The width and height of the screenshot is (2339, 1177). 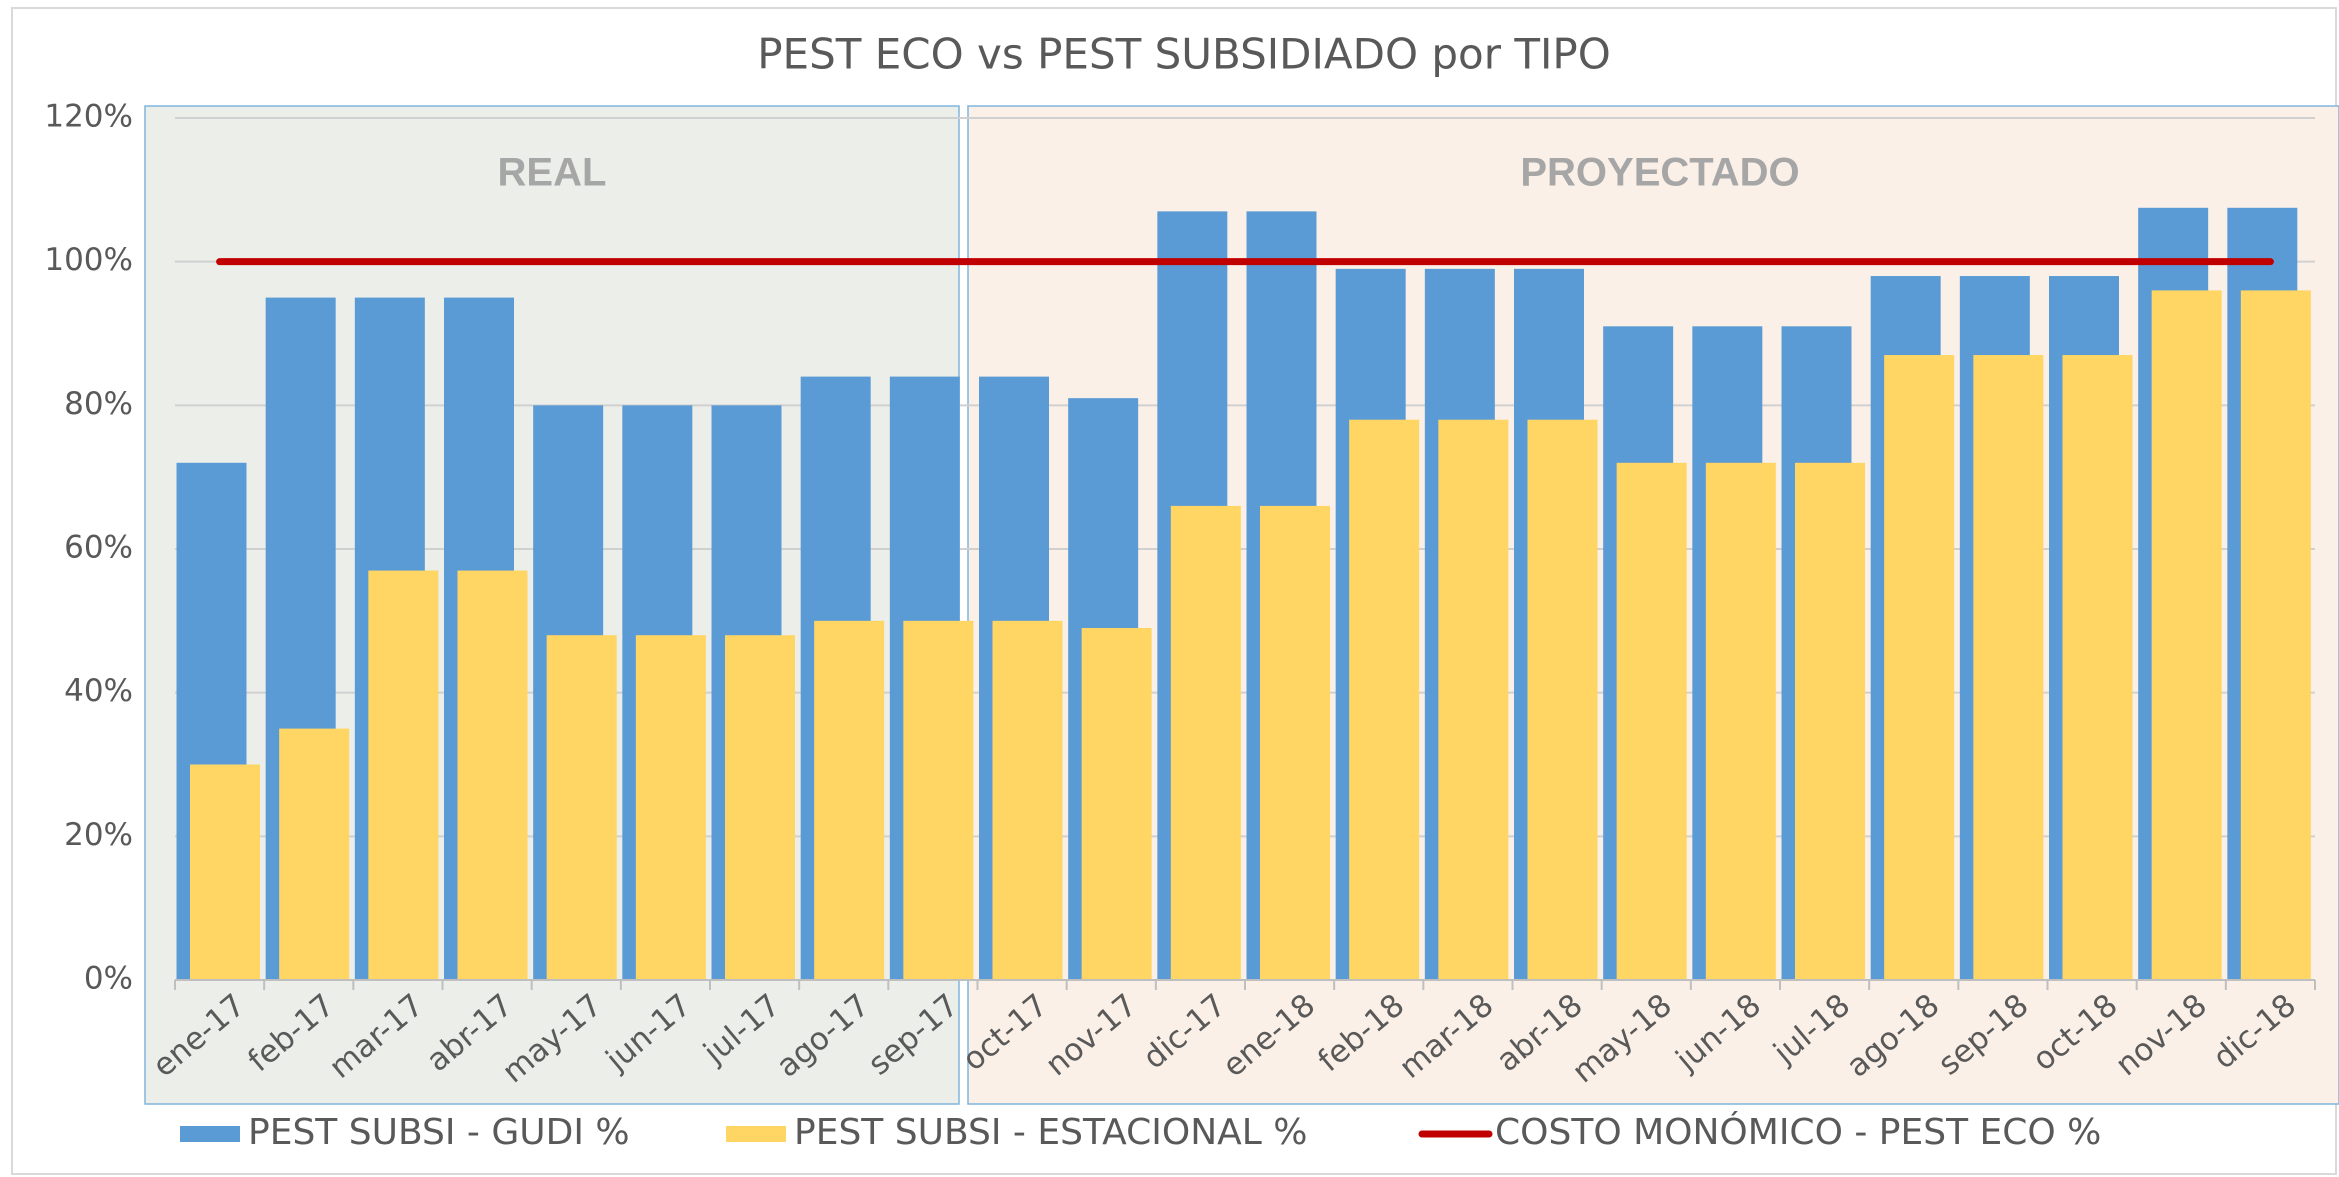 I want to click on y-tick-label: 80%, so click(x=98, y=404).